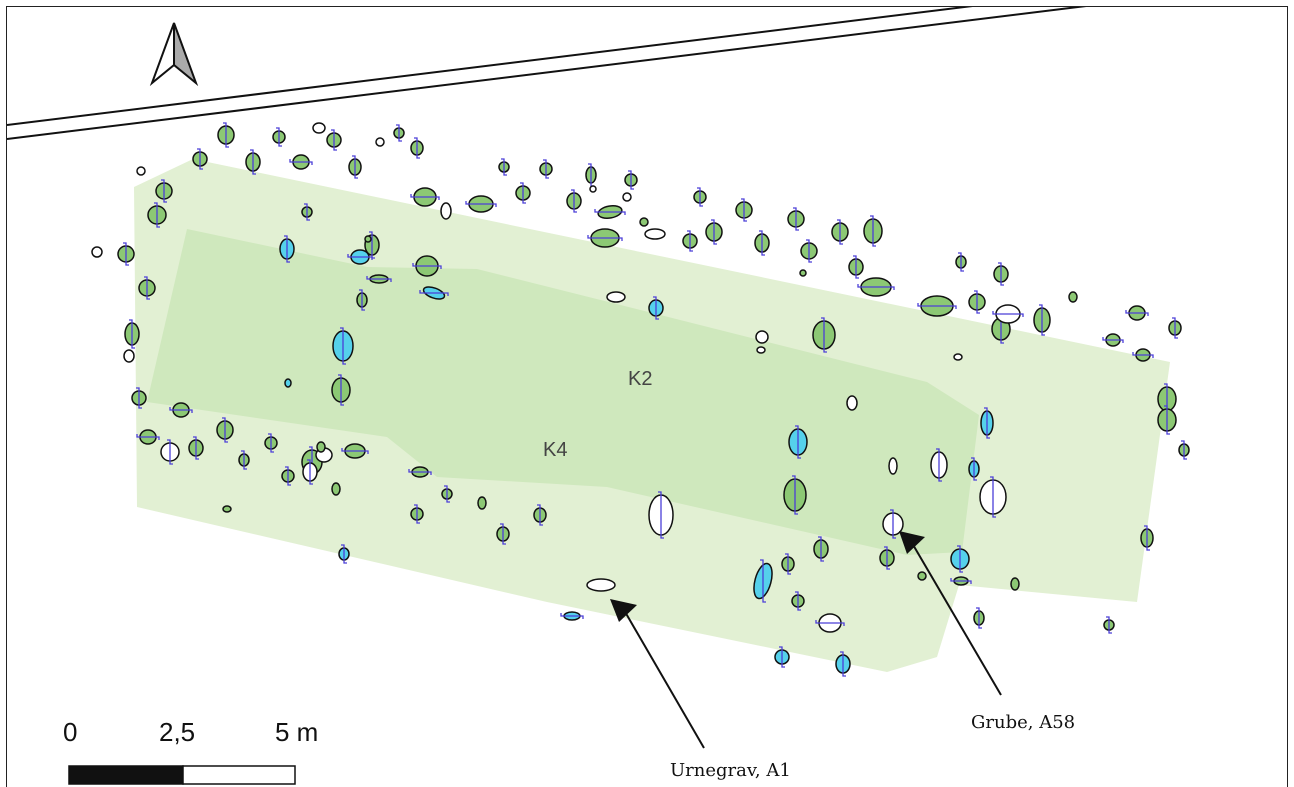 The width and height of the screenshot is (1294, 787). What do you see at coordinates (1023, 722) in the screenshot?
I see `annotation-label-grube: Grube, A58` at bounding box center [1023, 722].